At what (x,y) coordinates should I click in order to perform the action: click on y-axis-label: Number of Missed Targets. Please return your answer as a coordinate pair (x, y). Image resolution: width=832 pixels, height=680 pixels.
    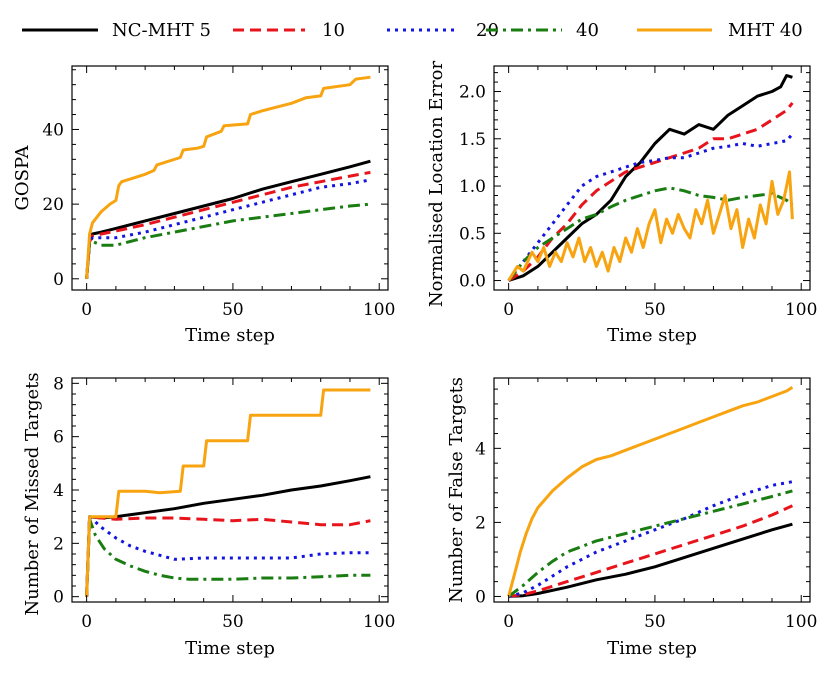
    Looking at the image, I should click on (32, 493).